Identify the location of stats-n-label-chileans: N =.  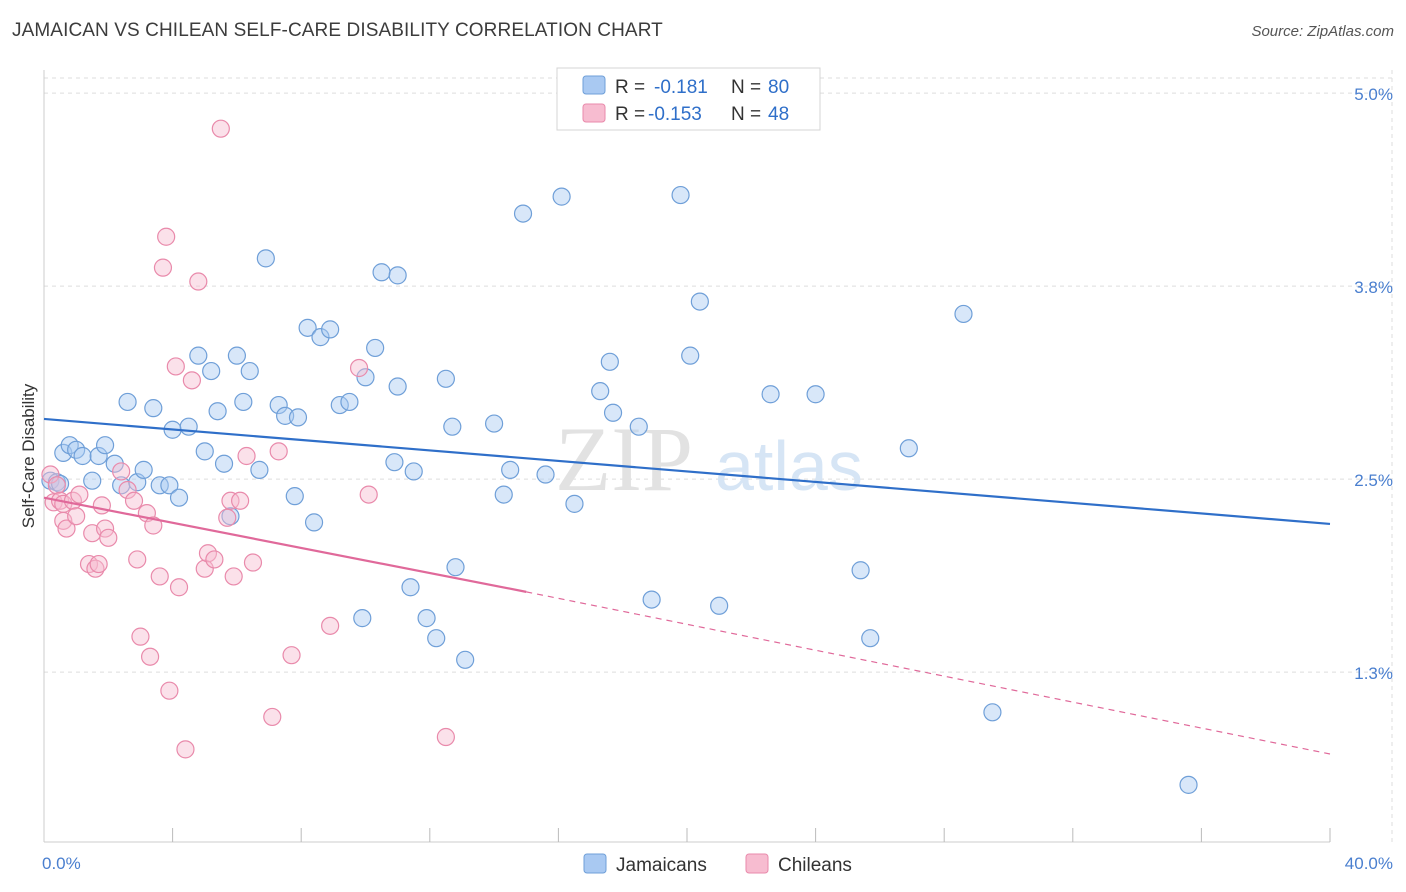
(746, 114).